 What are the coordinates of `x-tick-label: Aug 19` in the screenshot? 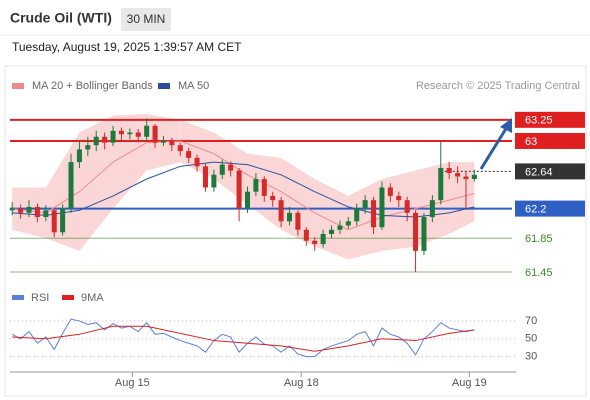 It's located at (469, 383).